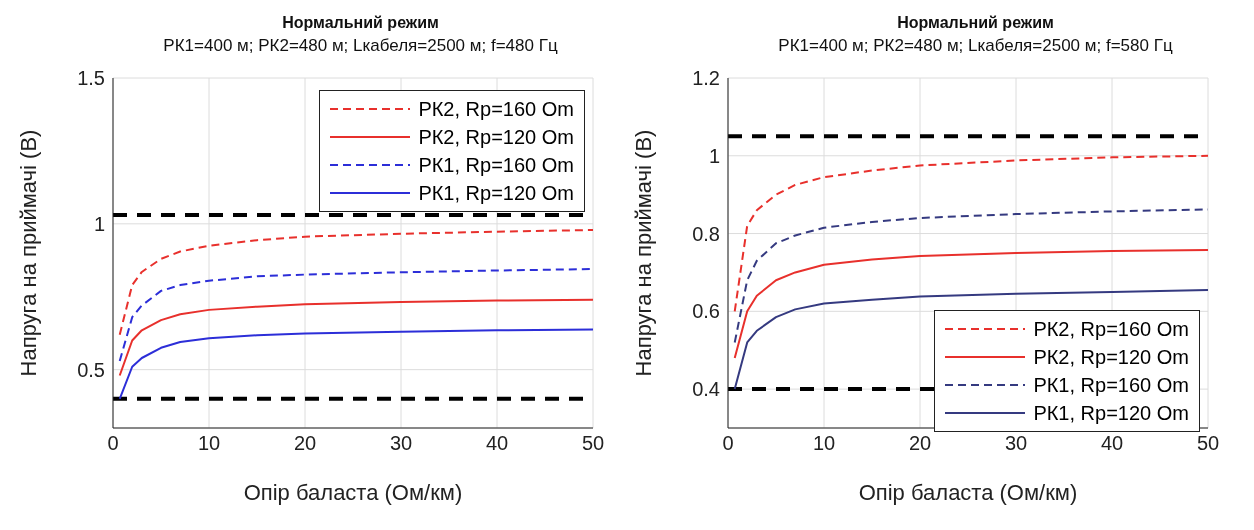 This screenshot has width=1254, height=530. What do you see at coordinates (91, 78) in the screenshot?
I see `y-tick-label: 1.5` at bounding box center [91, 78].